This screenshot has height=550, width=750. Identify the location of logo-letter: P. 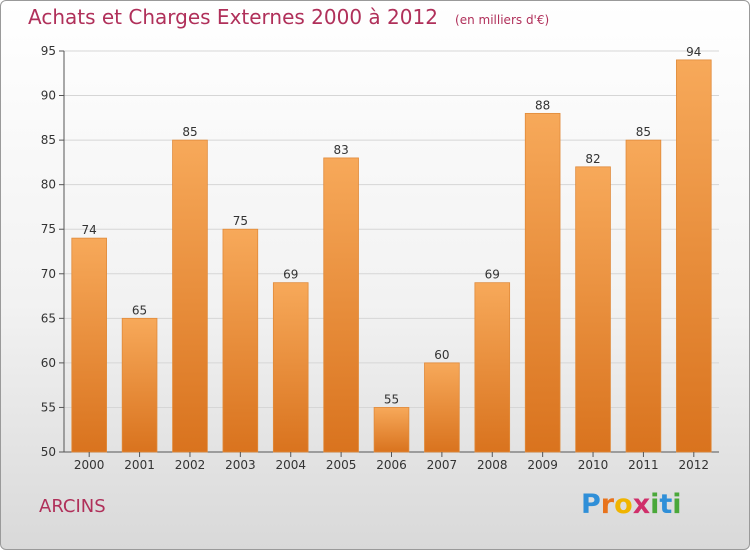
(591, 504).